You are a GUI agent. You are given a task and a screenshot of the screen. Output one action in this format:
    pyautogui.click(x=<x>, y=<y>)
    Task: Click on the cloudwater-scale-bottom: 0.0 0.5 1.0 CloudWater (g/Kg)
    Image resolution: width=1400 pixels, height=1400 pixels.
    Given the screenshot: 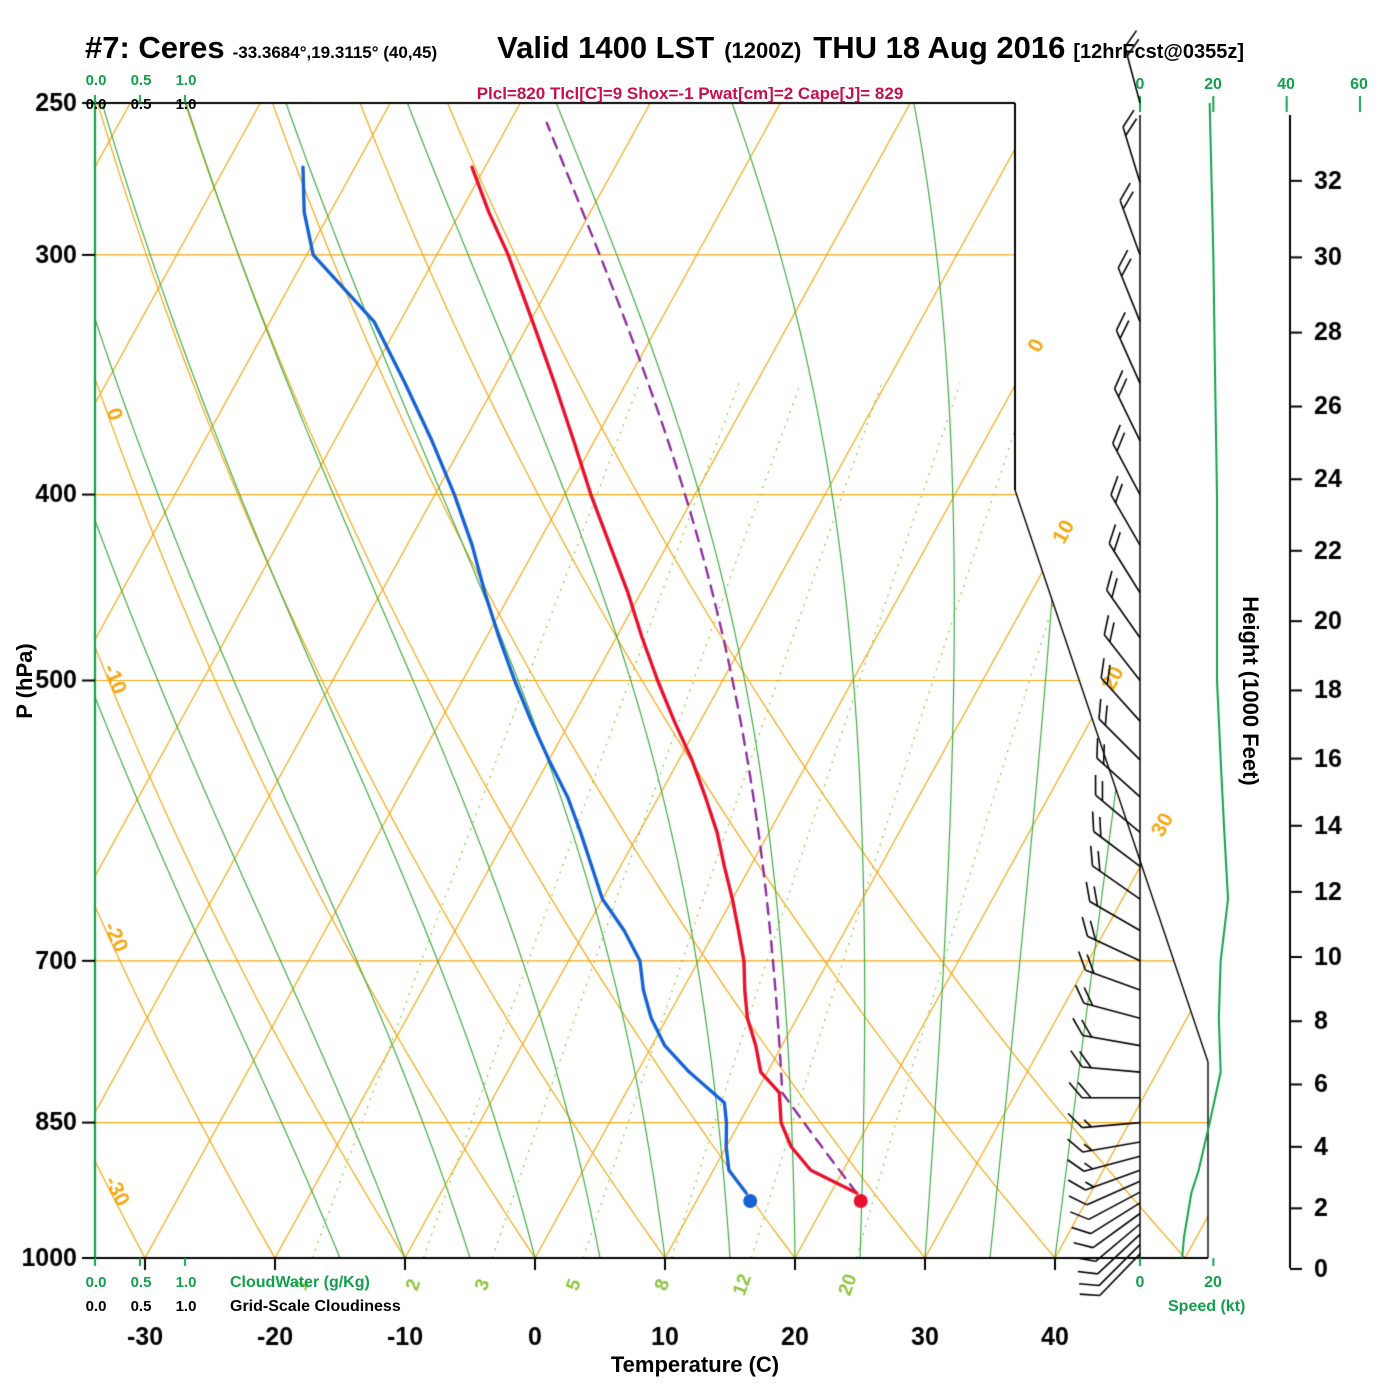 What is the action you would take?
    pyautogui.click(x=236, y=1283)
    